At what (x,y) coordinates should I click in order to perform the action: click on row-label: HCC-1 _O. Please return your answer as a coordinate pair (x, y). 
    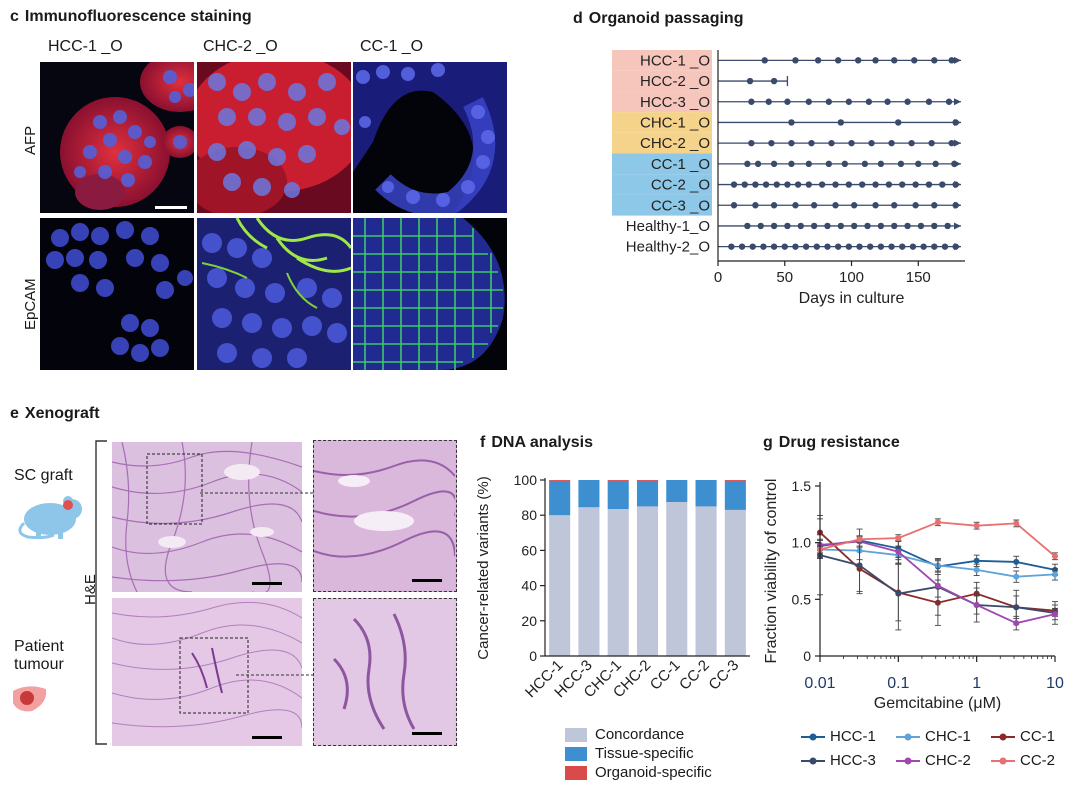
    Looking at the image, I should click on (675, 60).